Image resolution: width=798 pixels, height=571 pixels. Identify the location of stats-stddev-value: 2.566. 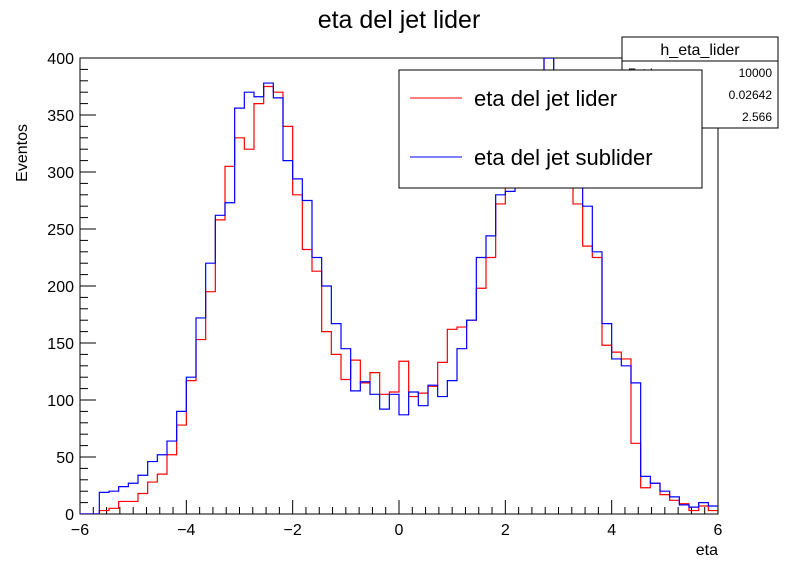
(757, 117).